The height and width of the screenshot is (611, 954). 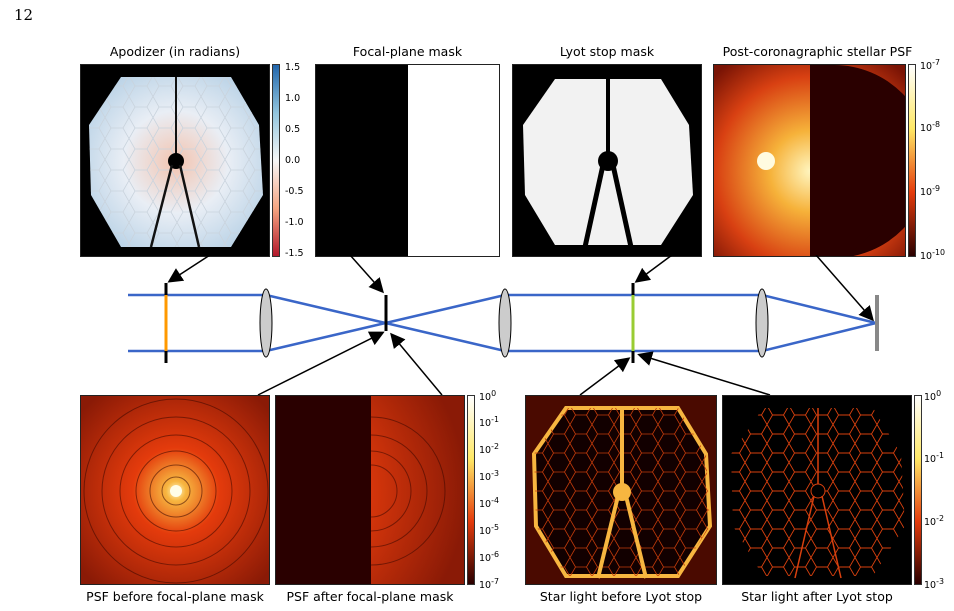 I want to click on psf-cbar-tick: 10⁻², so click(x=489, y=449).